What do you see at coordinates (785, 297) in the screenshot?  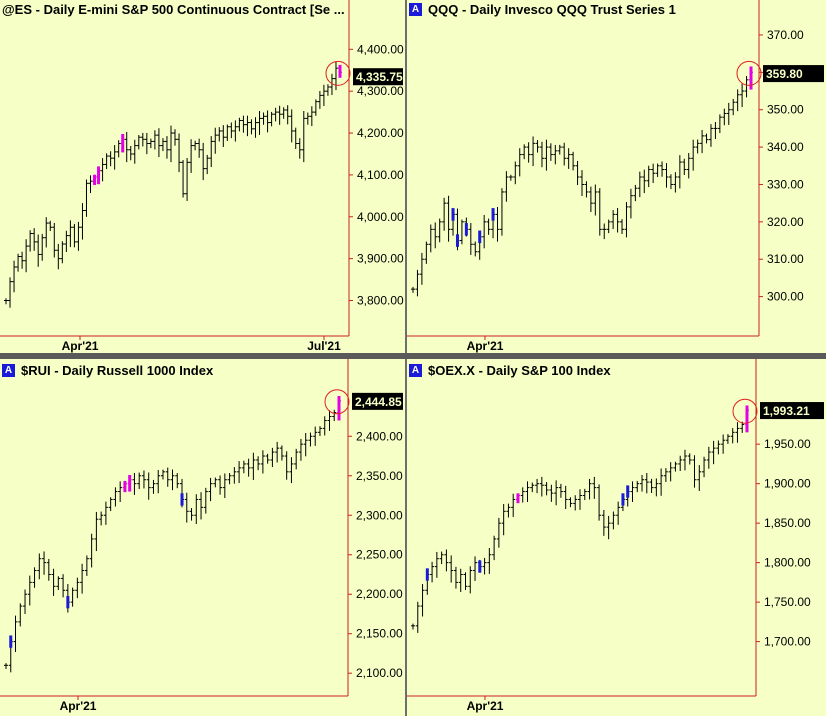 I see `y-tick-label: 300.00` at bounding box center [785, 297].